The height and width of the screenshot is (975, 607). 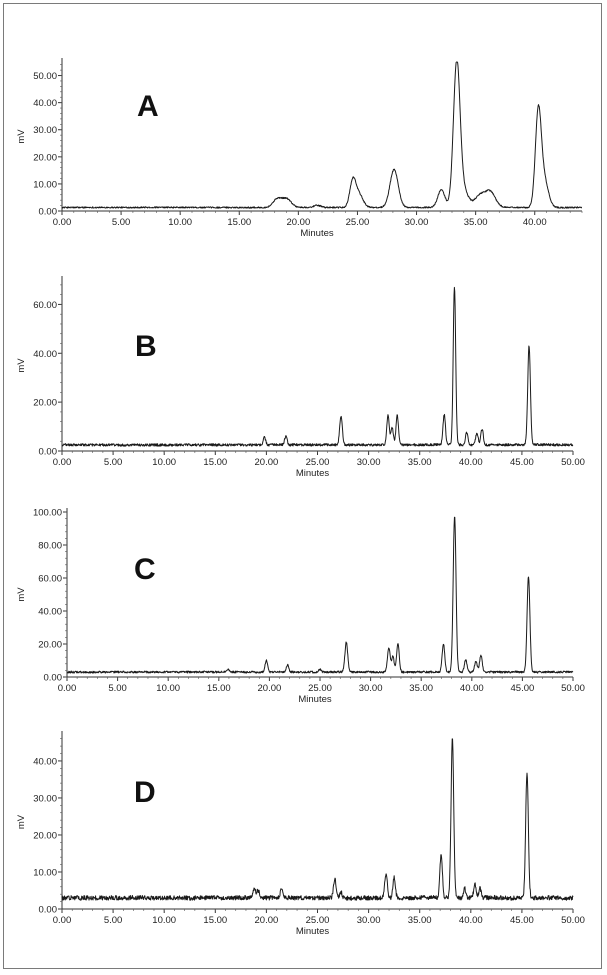 I want to click on y-tick-label: 80.00, so click(x=50, y=546).